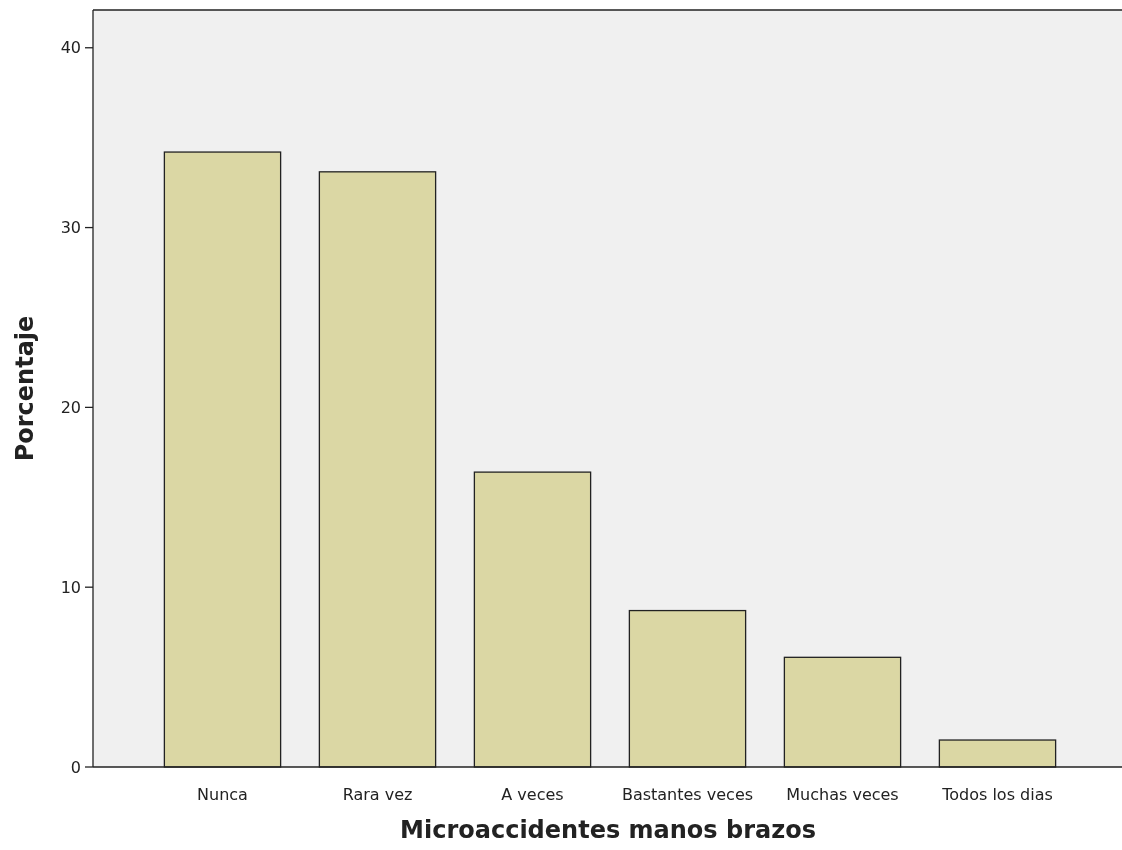 Image resolution: width=1122 pixels, height=850 pixels. I want to click on y-axis-title: Porcentaje, so click(25, 388).